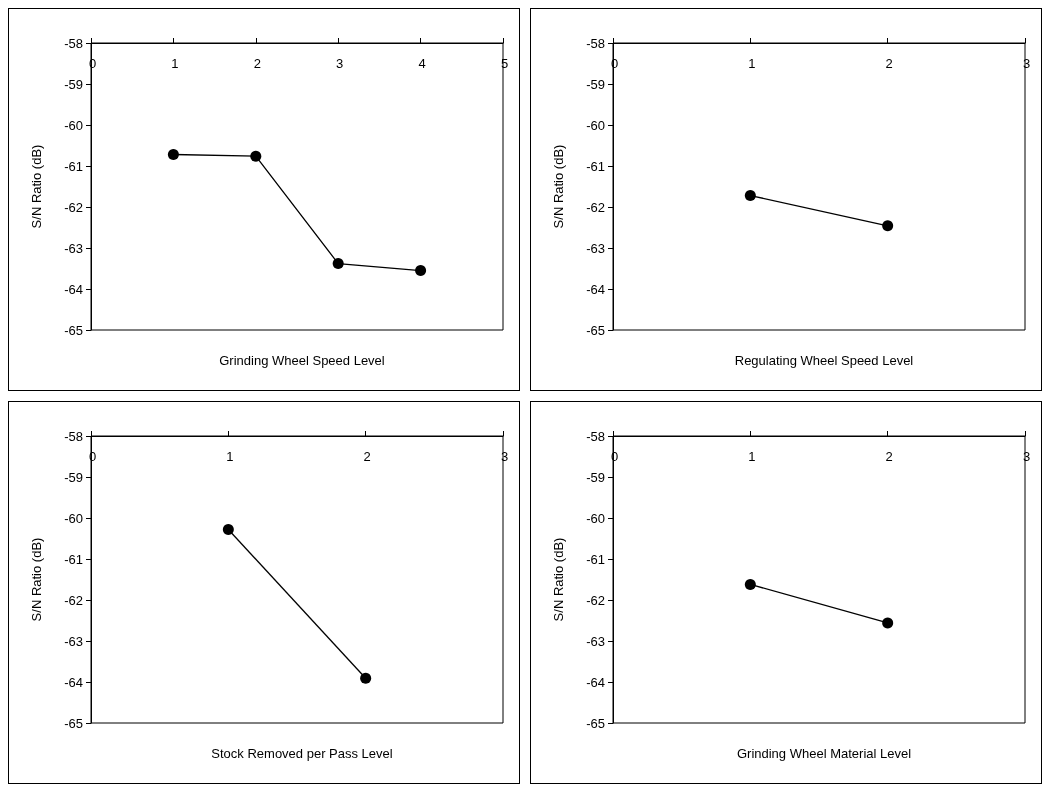 Image resolution: width=1052 pixels, height=790 pixels. What do you see at coordinates (302, 360) in the screenshot?
I see `x-axis-title: Grinding Wheel Speed Level` at bounding box center [302, 360].